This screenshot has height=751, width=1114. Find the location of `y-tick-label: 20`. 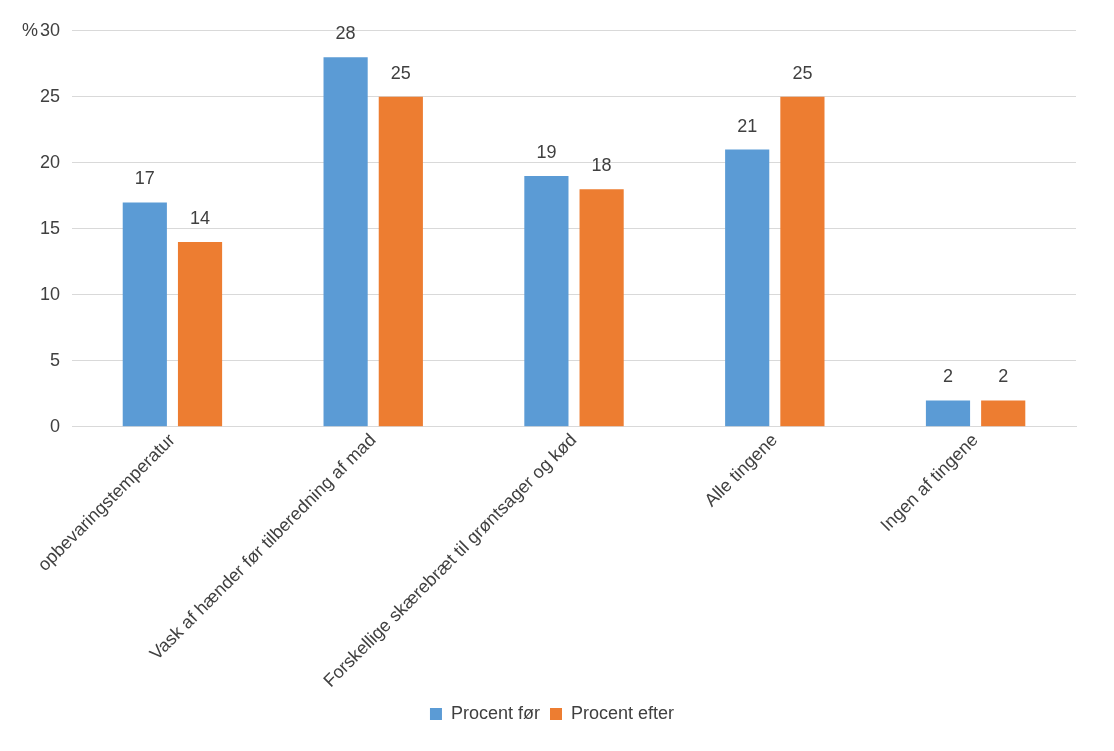

y-tick-label: 20 is located at coordinates (50, 161).